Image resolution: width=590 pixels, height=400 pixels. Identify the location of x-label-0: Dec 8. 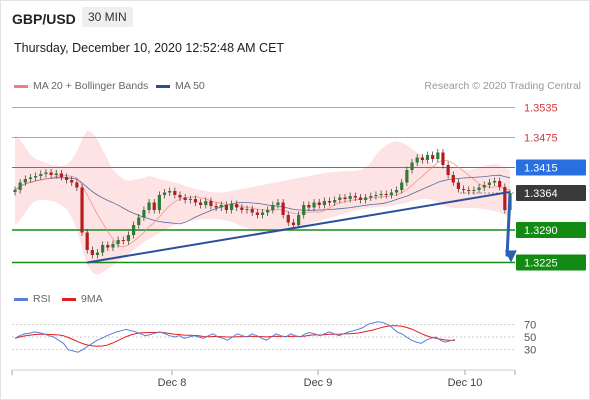
(172, 383).